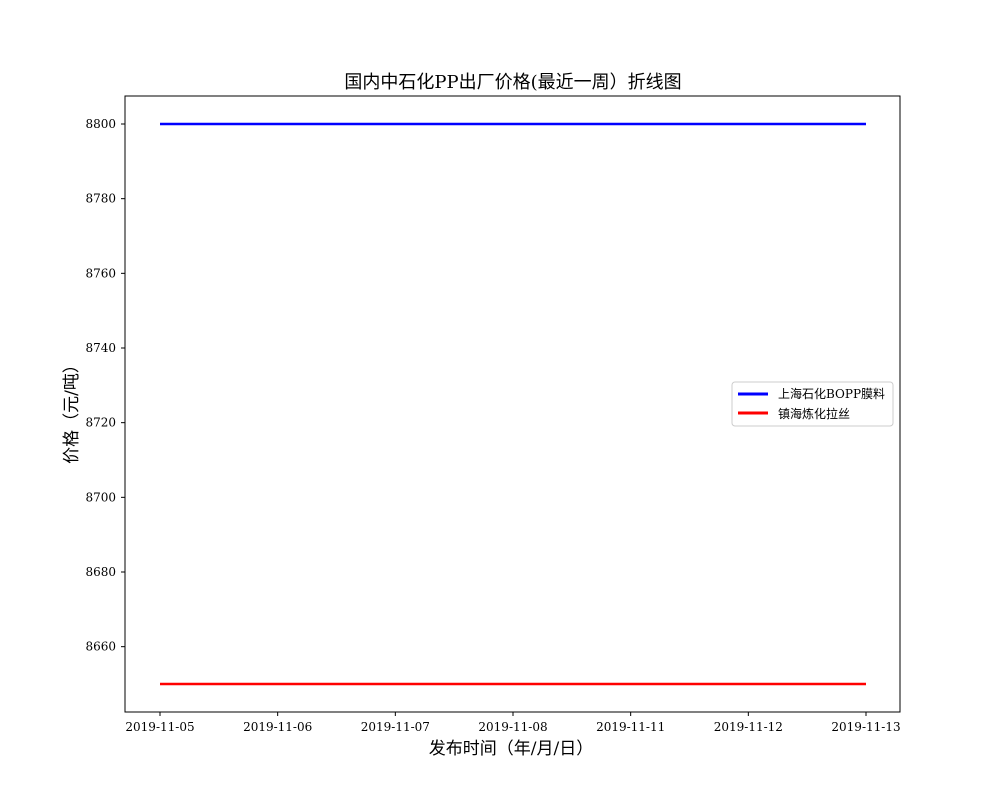 The image size is (1000, 800). What do you see at coordinates (100, 497) in the screenshot?
I see `y-tick-label: 8700` at bounding box center [100, 497].